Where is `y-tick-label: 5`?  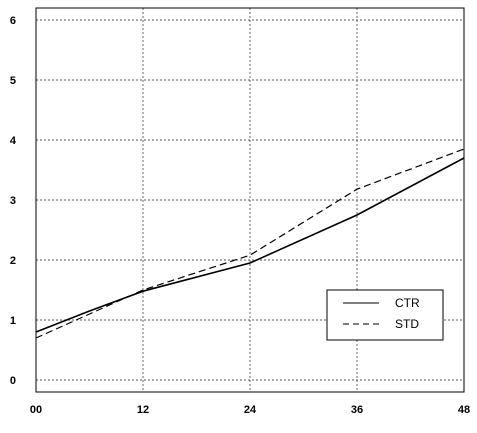
y-tick-label: 5 is located at coordinates (13, 81).